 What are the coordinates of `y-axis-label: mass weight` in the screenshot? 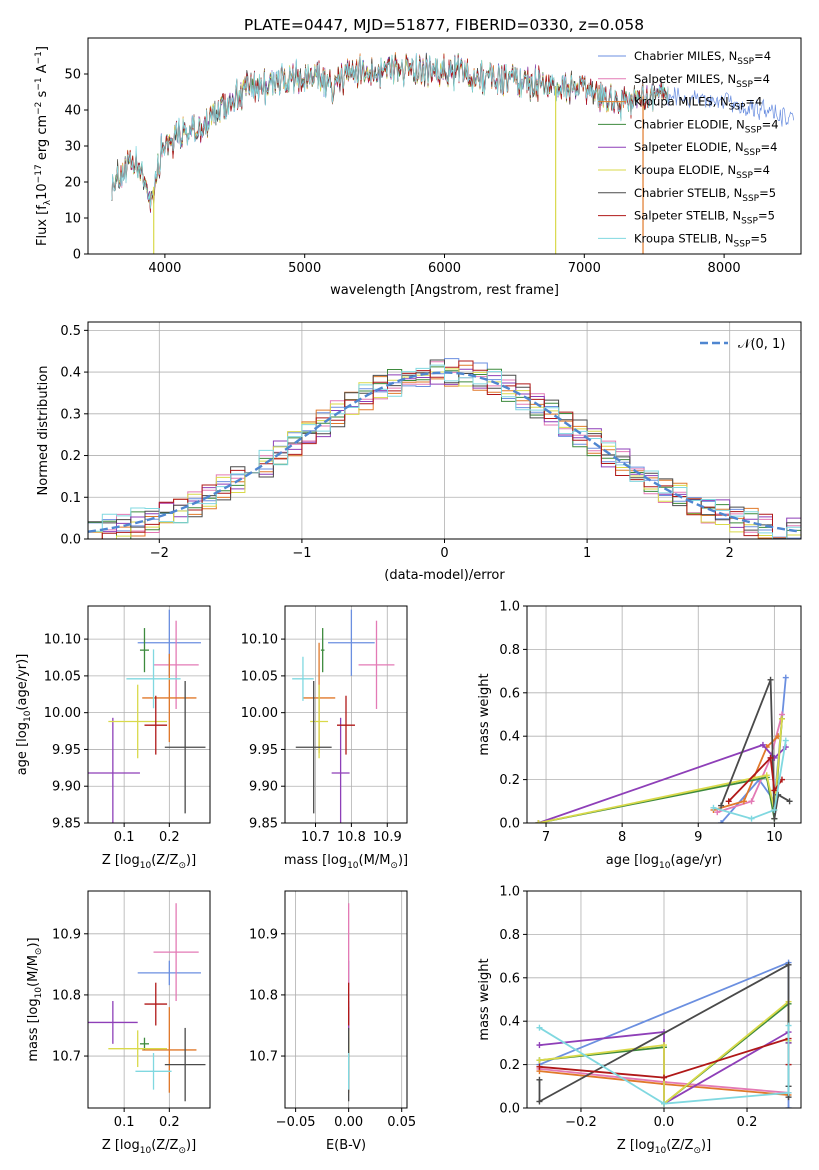 It's located at (484, 999).